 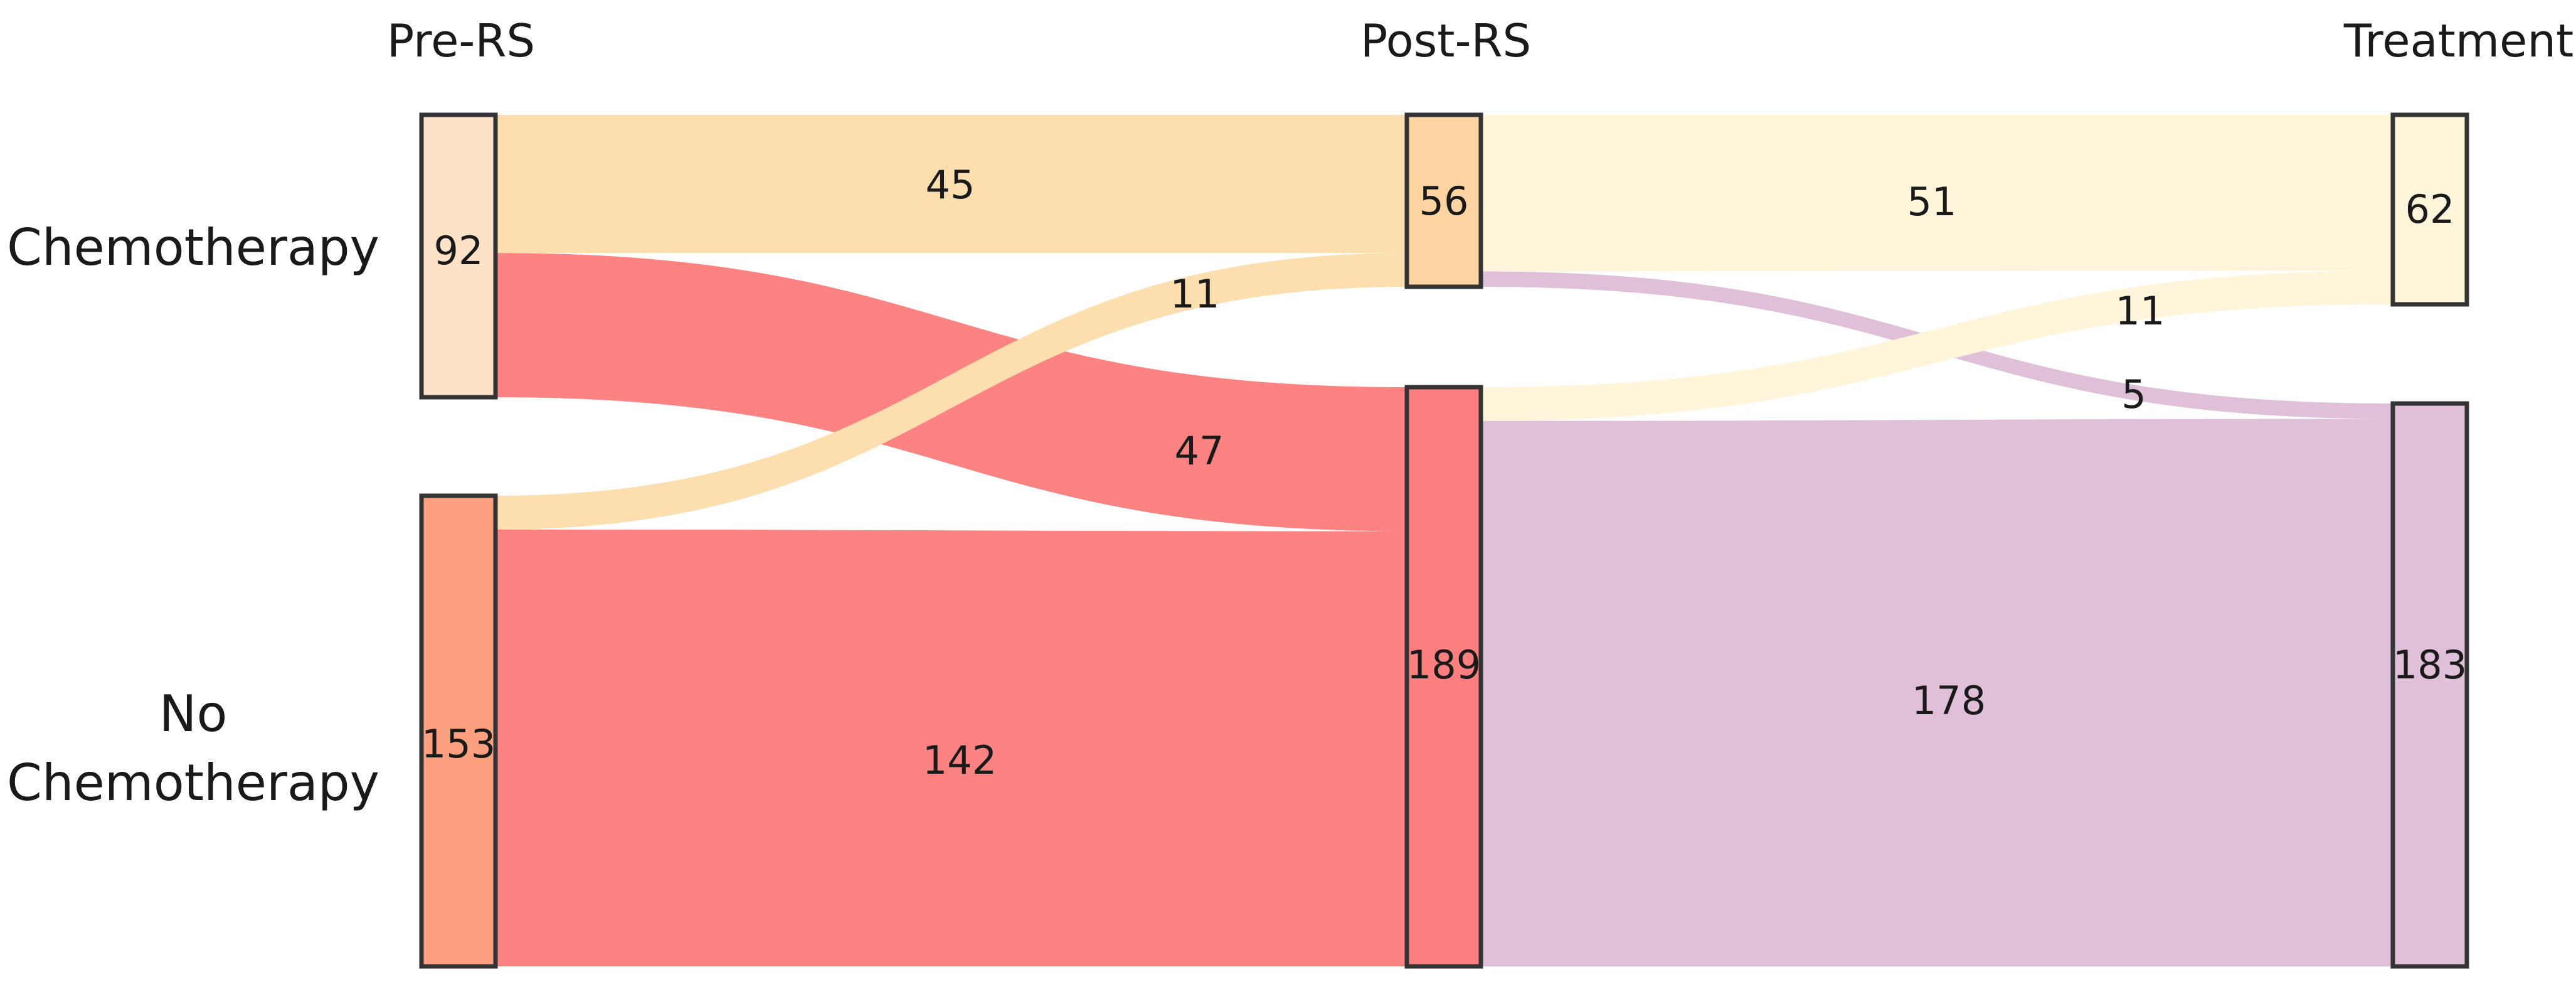 I want to click on node-post-chemotherapy-value: 56, so click(x=1444, y=201).